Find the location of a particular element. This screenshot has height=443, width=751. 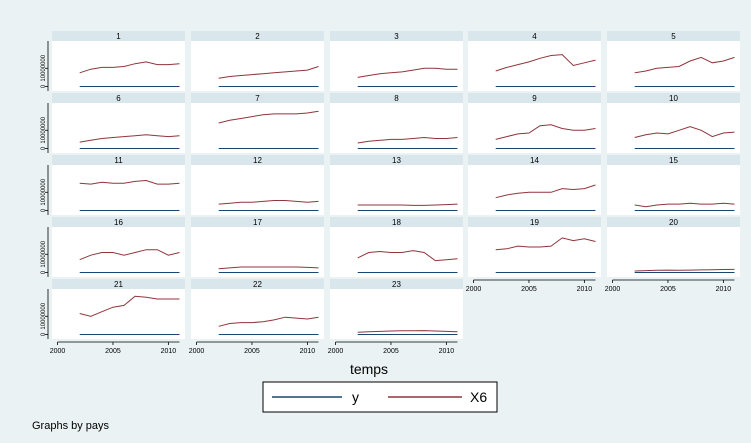

panel-title-1: 1 is located at coordinates (118, 36).